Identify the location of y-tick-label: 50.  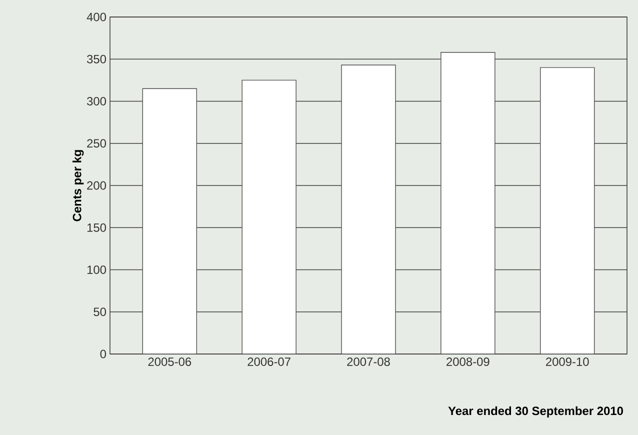
(100, 312).